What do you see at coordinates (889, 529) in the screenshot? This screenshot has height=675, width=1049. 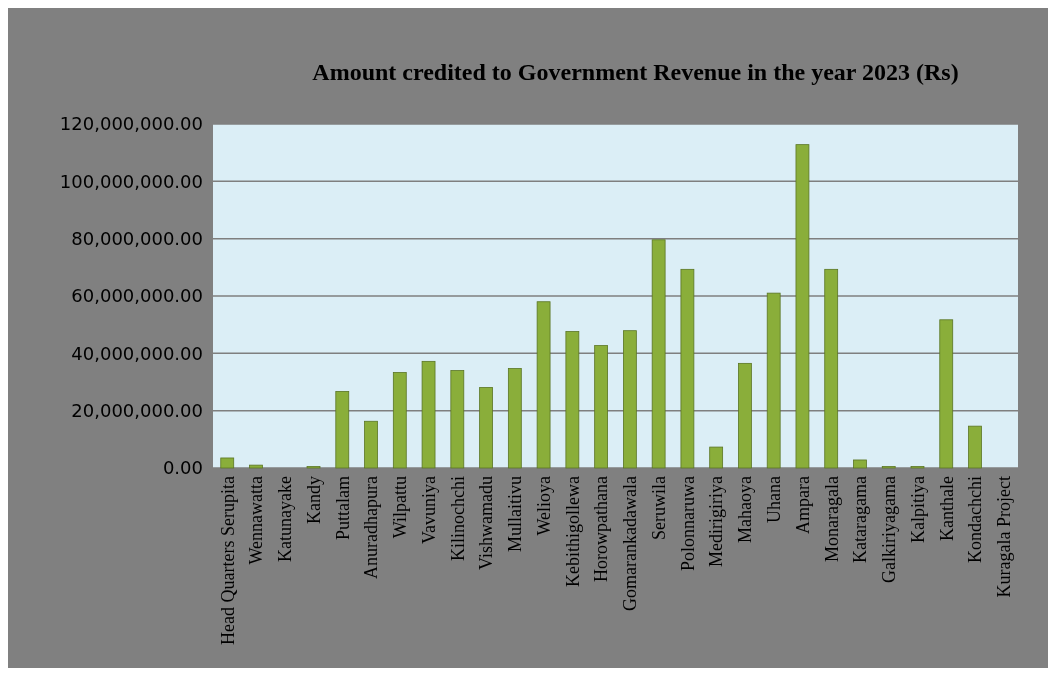 I see `x-tick-label: Galkiriyagama` at bounding box center [889, 529].